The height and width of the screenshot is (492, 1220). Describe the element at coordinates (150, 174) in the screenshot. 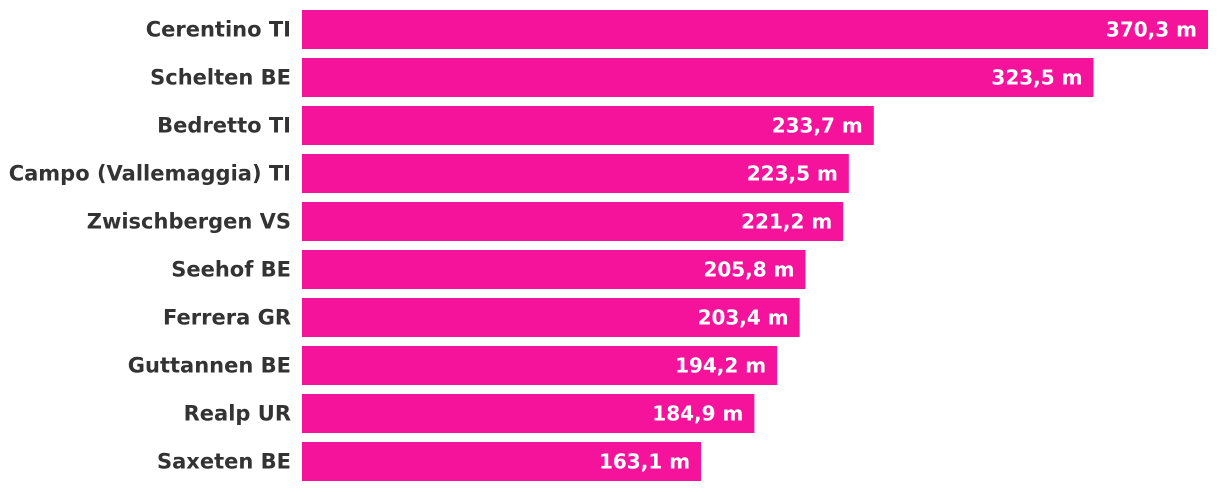

I see `category-label: Campo (Vallemaggia) TI` at that location.